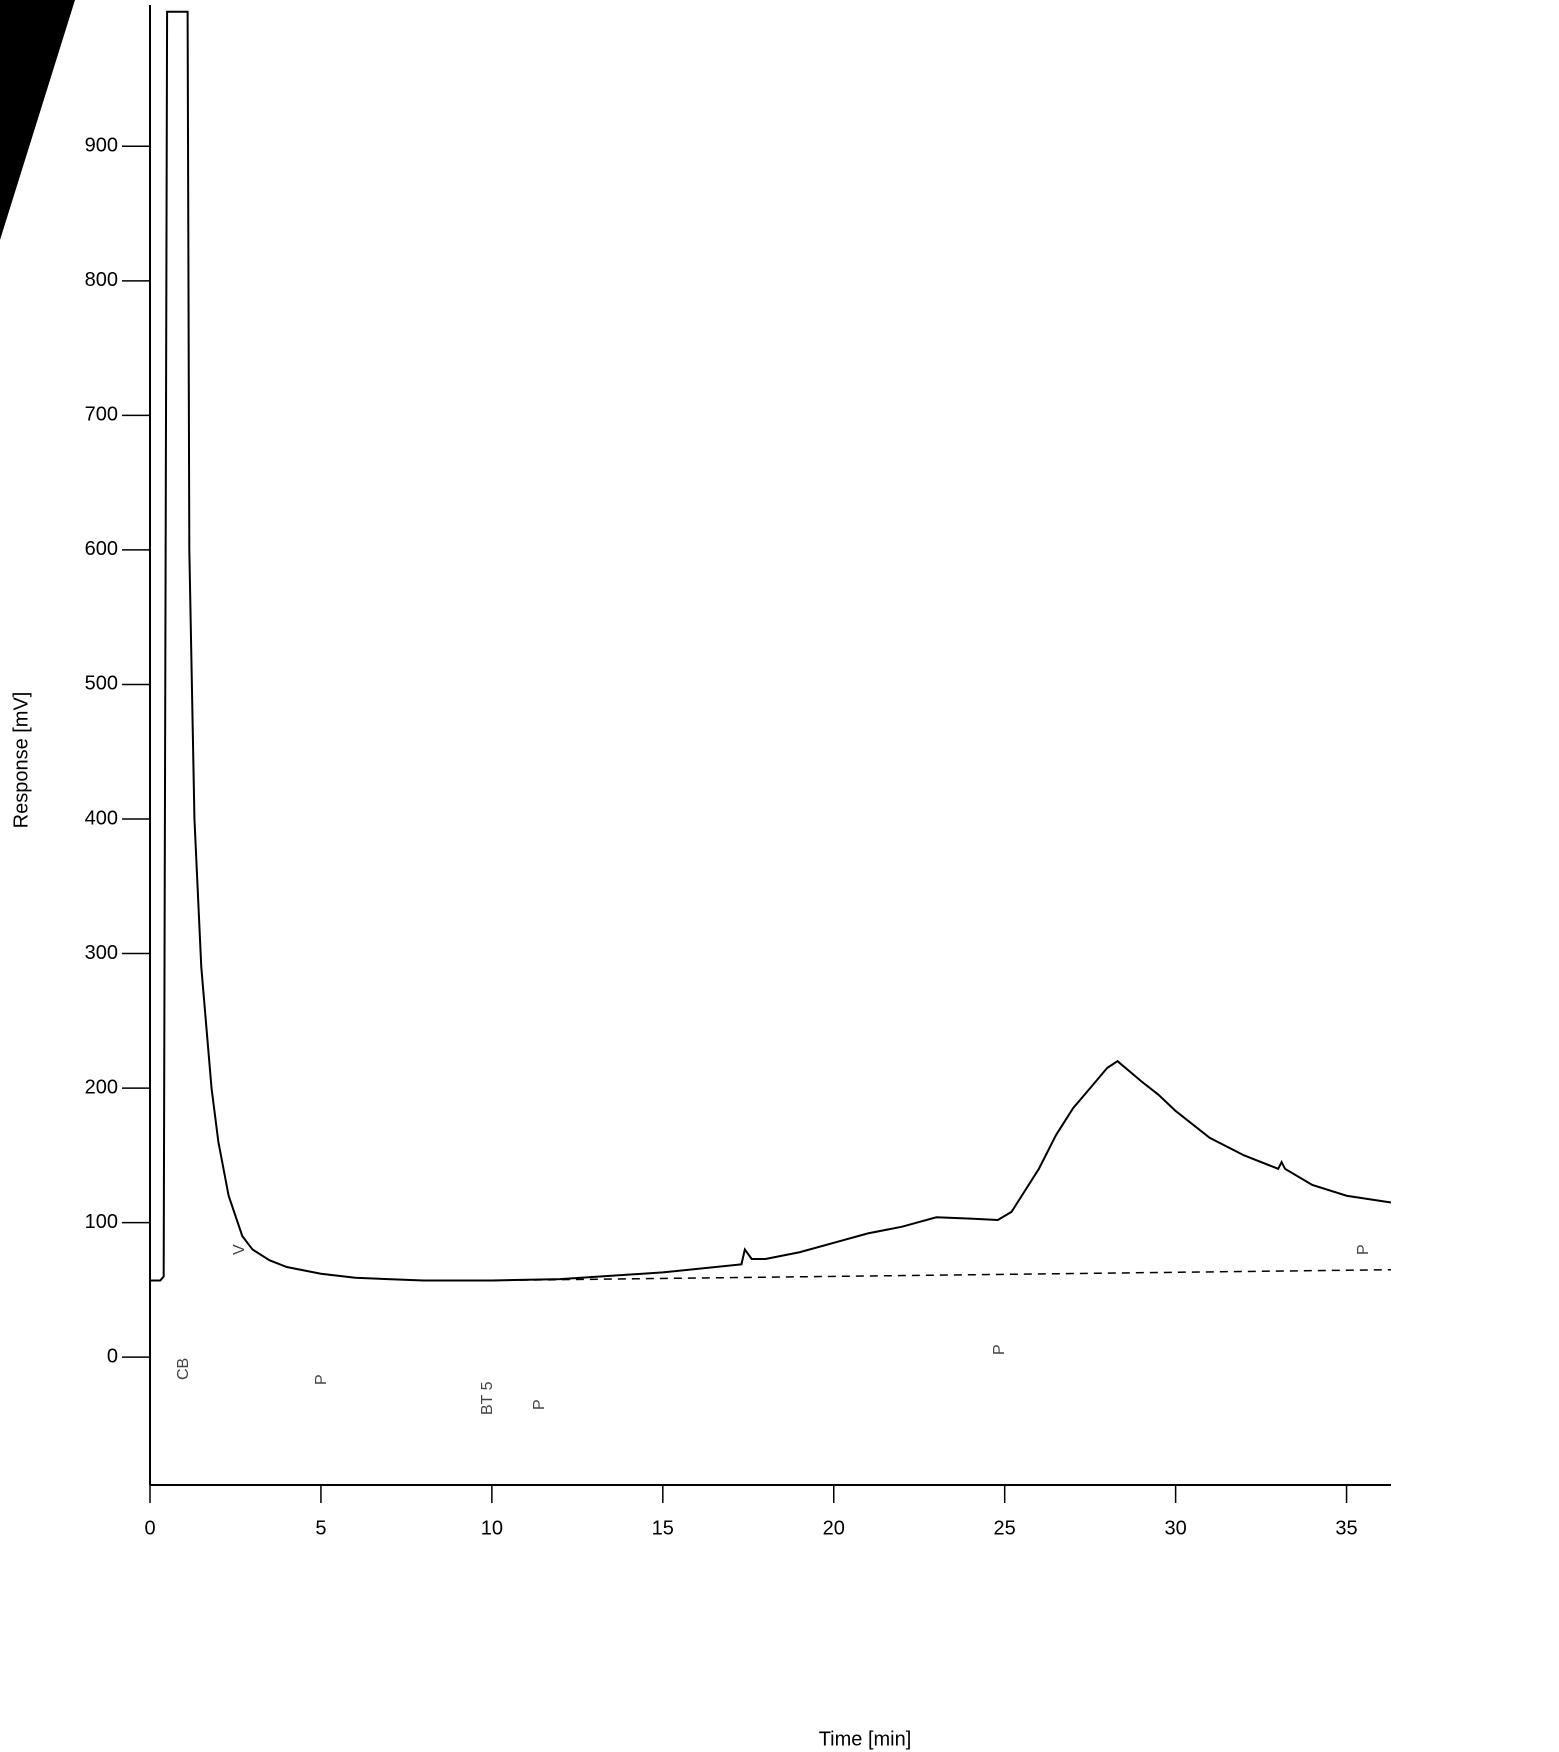 The height and width of the screenshot is (1752, 1559). Describe the element at coordinates (1005, 1528) in the screenshot. I see `x-tick-label: 25` at that location.